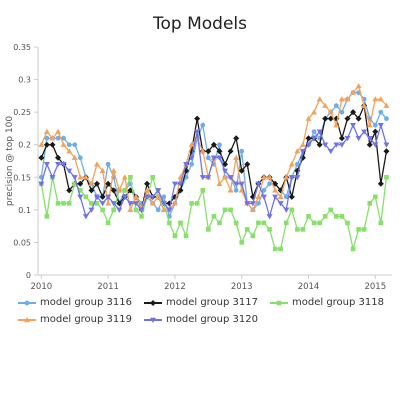 The image size is (400, 400). Describe the element at coordinates (24, 145) in the screenshot. I see `y-tick-label: 0.2` at that location.